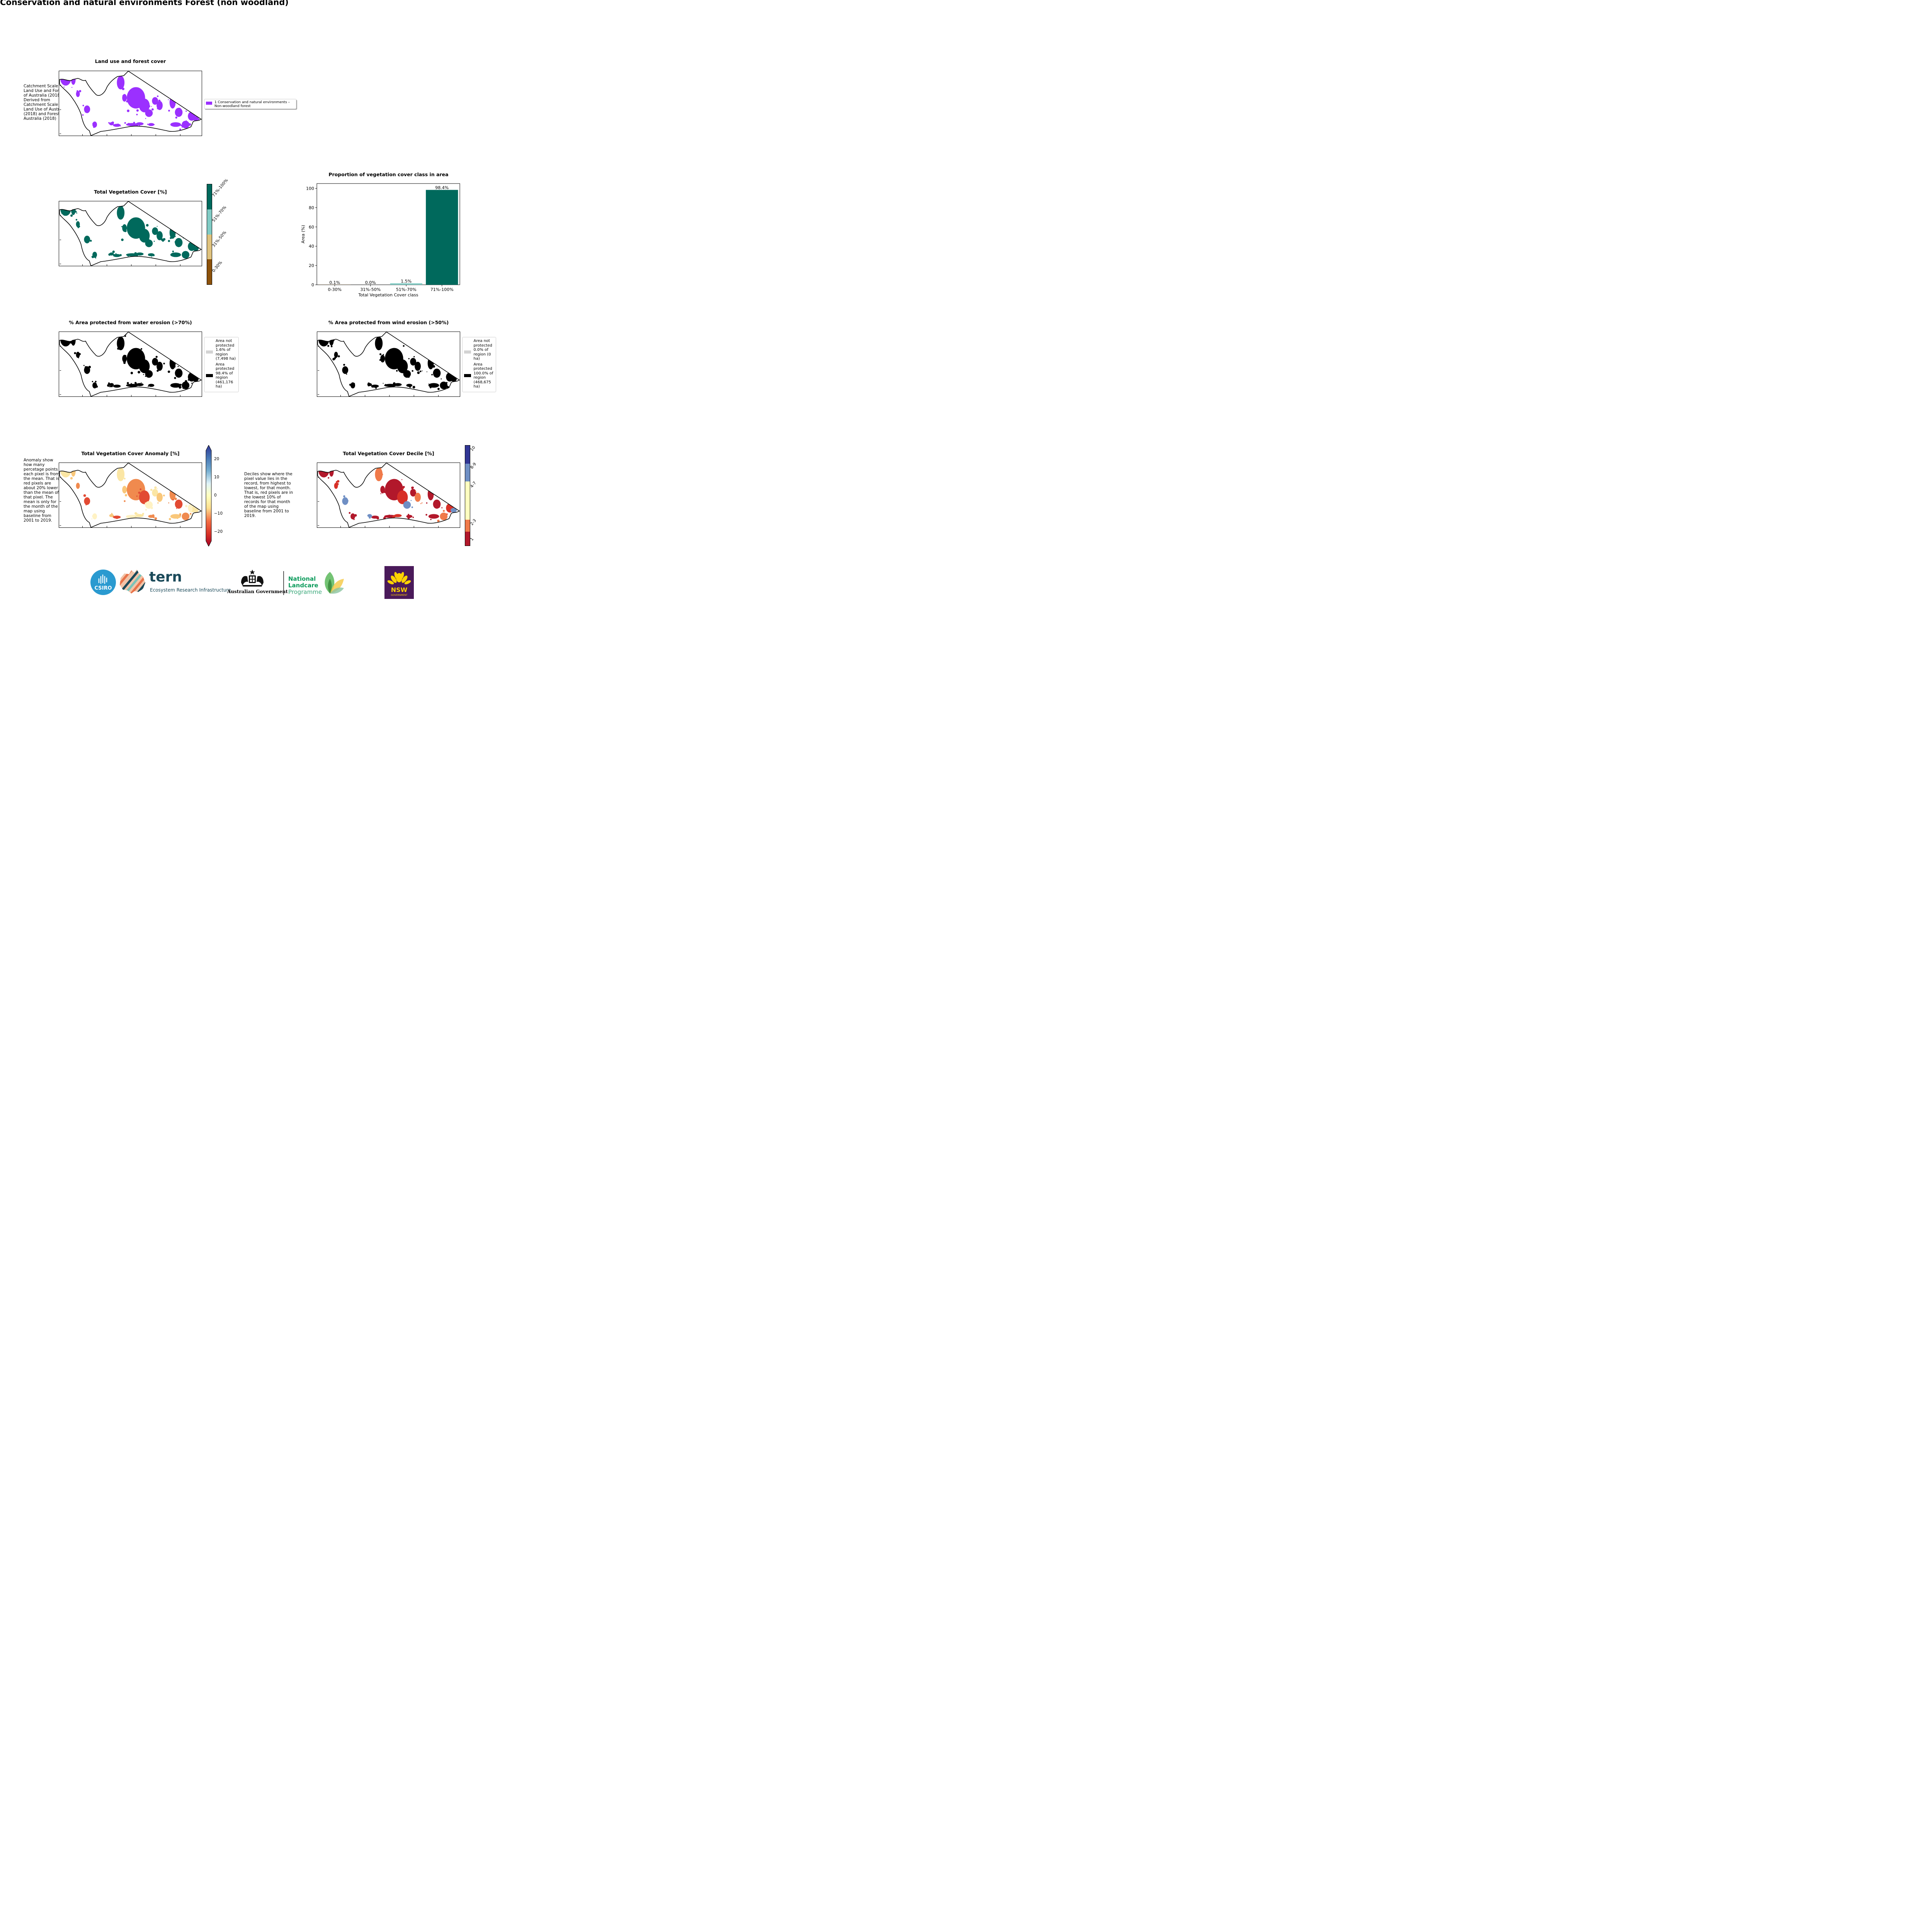 The width and height of the screenshot is (1932, 1932). What do you see at coordinates (400, 590) in the screenshot?
I see `nsw-text: NSW` at bounding box center [400, 590].